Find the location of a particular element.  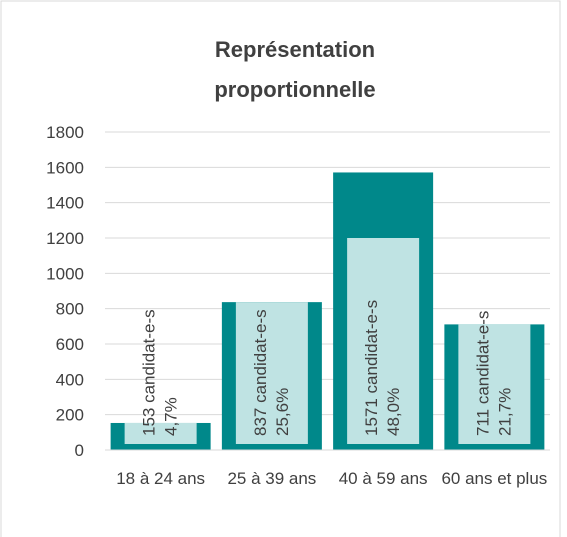

y-tick-label: 0 is located at coordinates (79, 450).